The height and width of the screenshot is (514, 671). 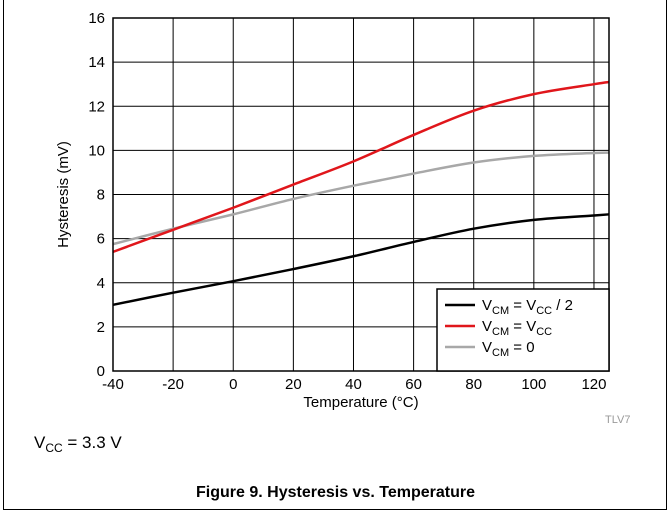 What do you see at coordinates (360, 402) in the screenshot?
I see `x-axis-title: Temperature (°C)` at bounding box center [360, 402].